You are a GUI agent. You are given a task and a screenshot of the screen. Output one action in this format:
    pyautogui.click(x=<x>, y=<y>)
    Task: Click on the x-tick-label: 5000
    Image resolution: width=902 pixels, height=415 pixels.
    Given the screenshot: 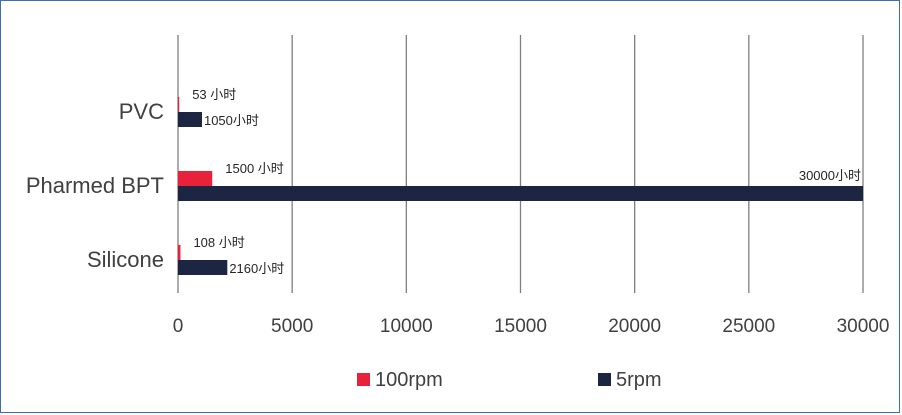 What is the action you would take?
    pyautogui.click(x=292, y=326)
    